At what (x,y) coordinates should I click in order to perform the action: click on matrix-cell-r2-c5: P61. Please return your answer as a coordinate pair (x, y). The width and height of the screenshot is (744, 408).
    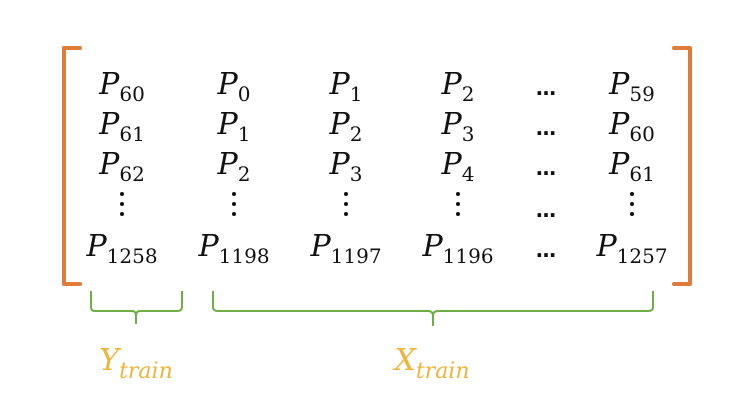
    Looking at the image, I should click on (632, 166).